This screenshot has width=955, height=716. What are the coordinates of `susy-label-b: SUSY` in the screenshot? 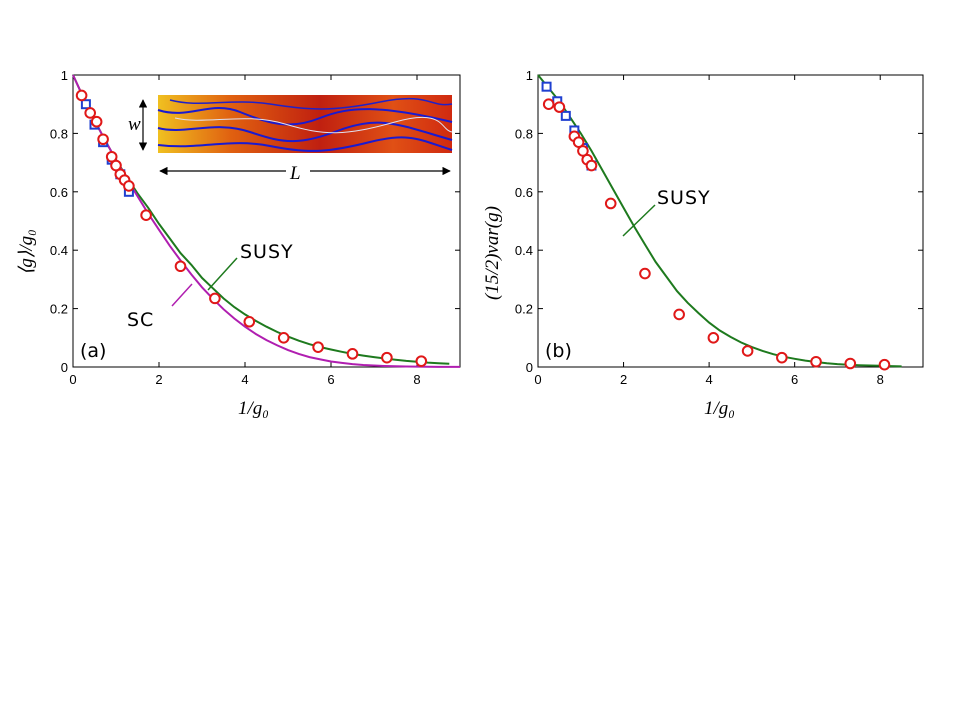 It's located at (684, 198).